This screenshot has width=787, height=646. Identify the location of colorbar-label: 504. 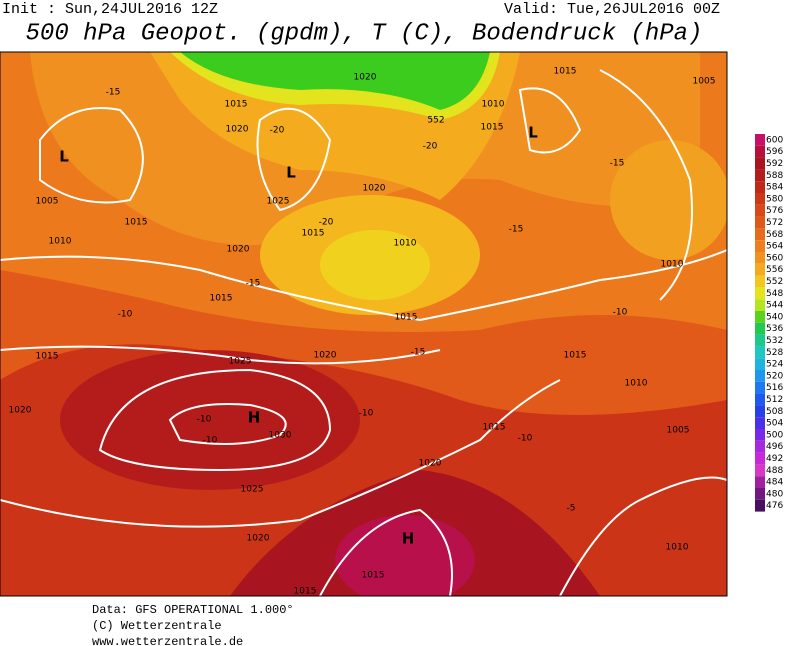
(774, 424).